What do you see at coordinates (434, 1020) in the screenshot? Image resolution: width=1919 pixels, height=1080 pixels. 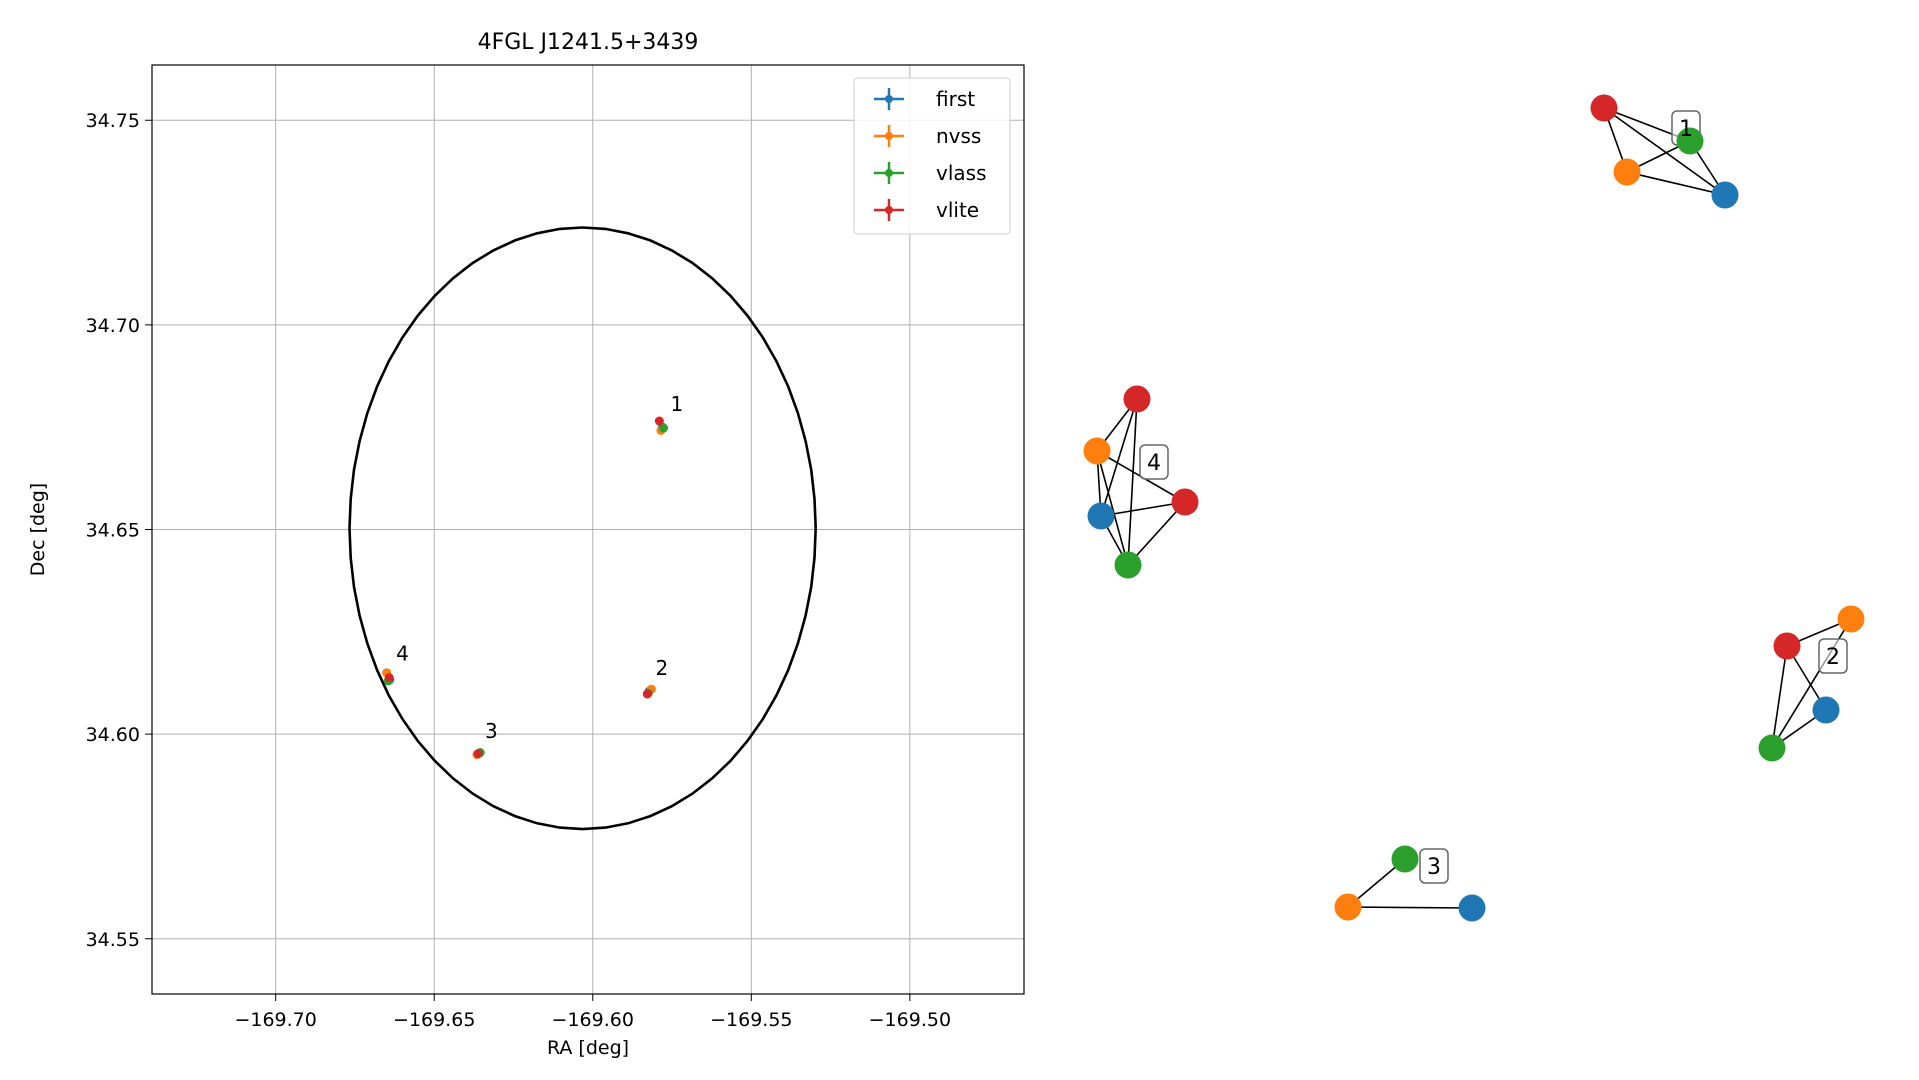 I see `x-tick-label: −169.65` at bounding box center [434, 1020].